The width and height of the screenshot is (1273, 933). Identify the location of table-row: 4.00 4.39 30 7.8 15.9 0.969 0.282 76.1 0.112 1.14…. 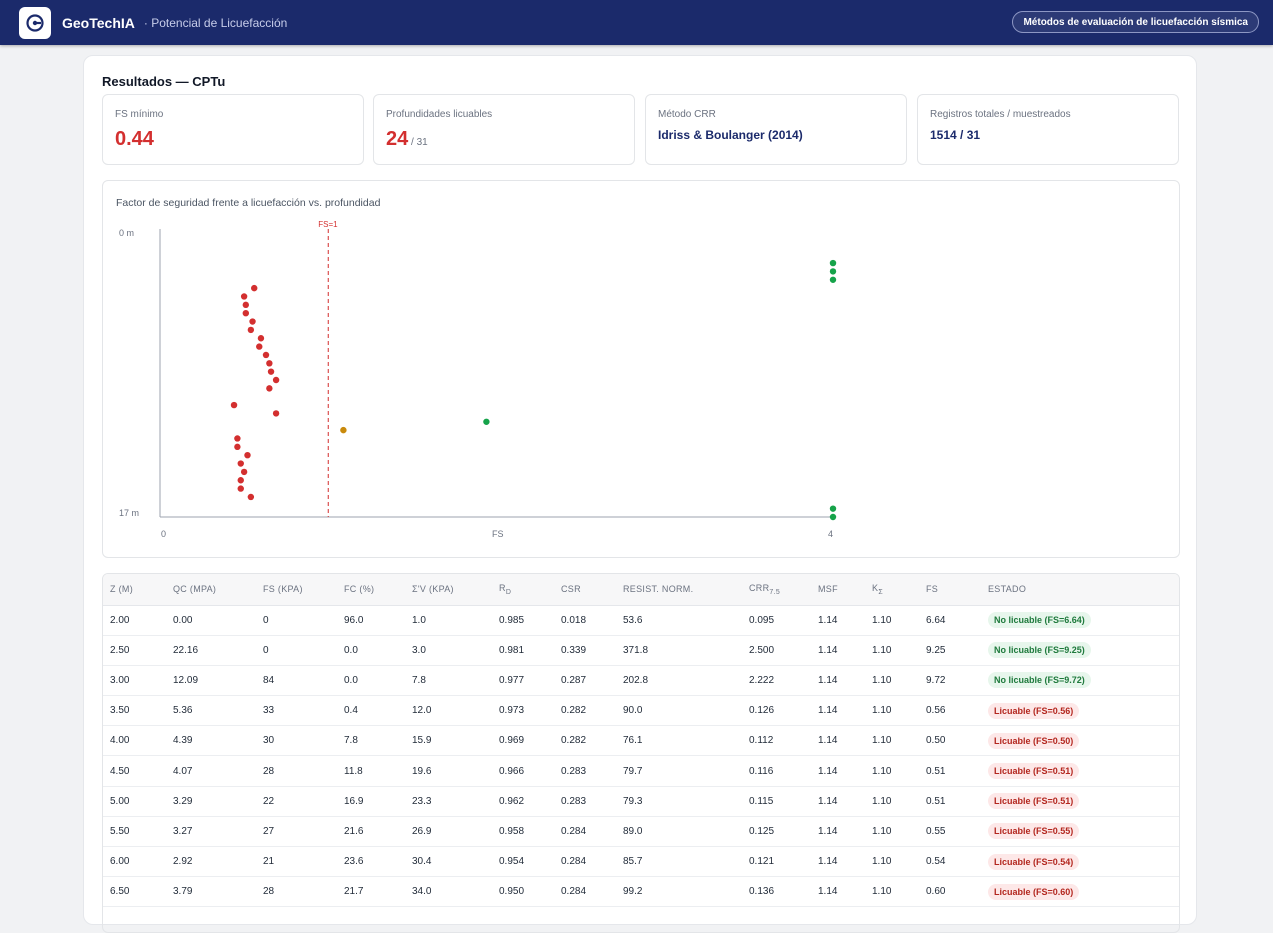
(641, 741).